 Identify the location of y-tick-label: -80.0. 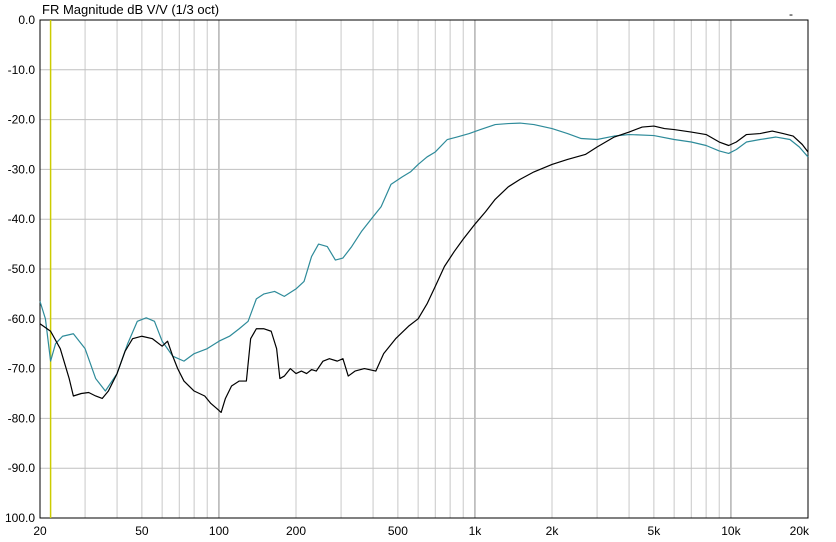
(22, 418).